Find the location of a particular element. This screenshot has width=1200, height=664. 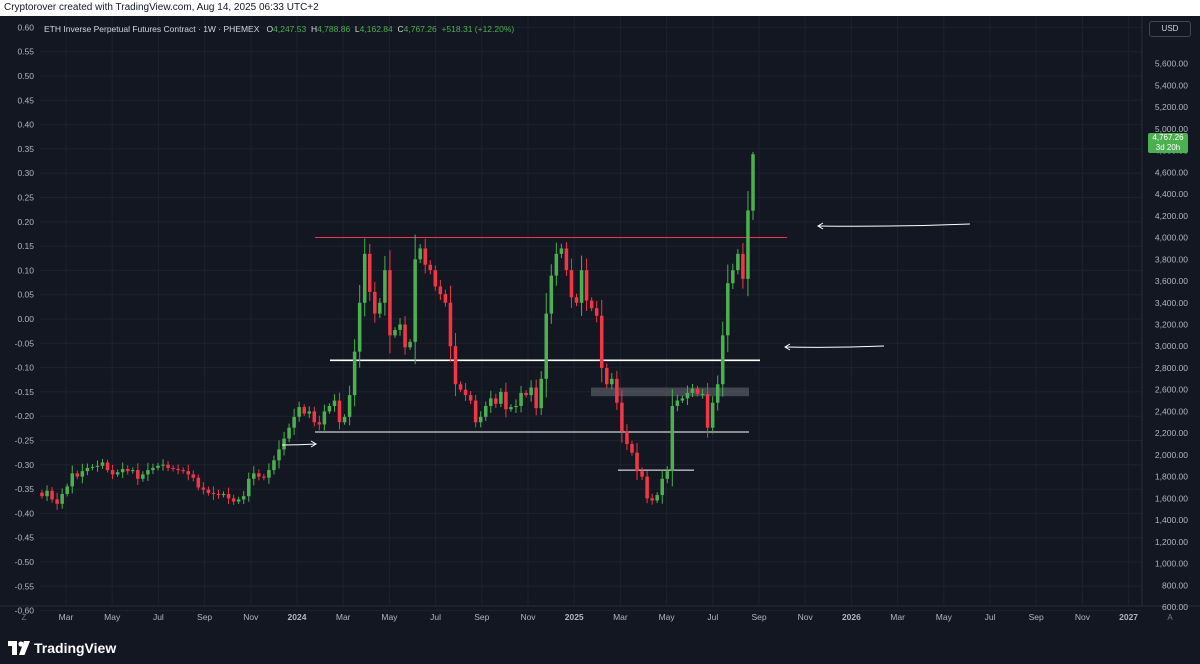

auto-scale-button: A is located at coordinates (1170, 617).